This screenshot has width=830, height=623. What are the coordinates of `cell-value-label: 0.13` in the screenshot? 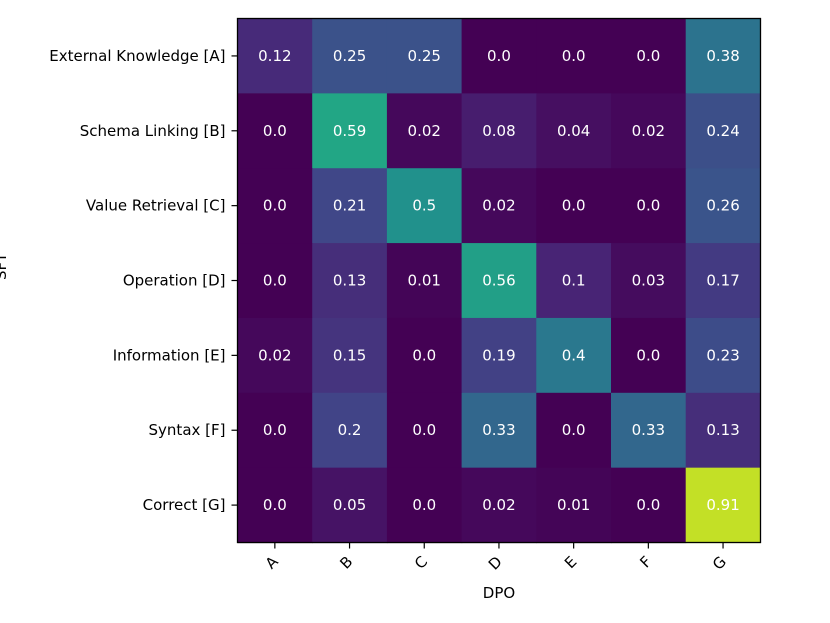 It's located at (722, 430).